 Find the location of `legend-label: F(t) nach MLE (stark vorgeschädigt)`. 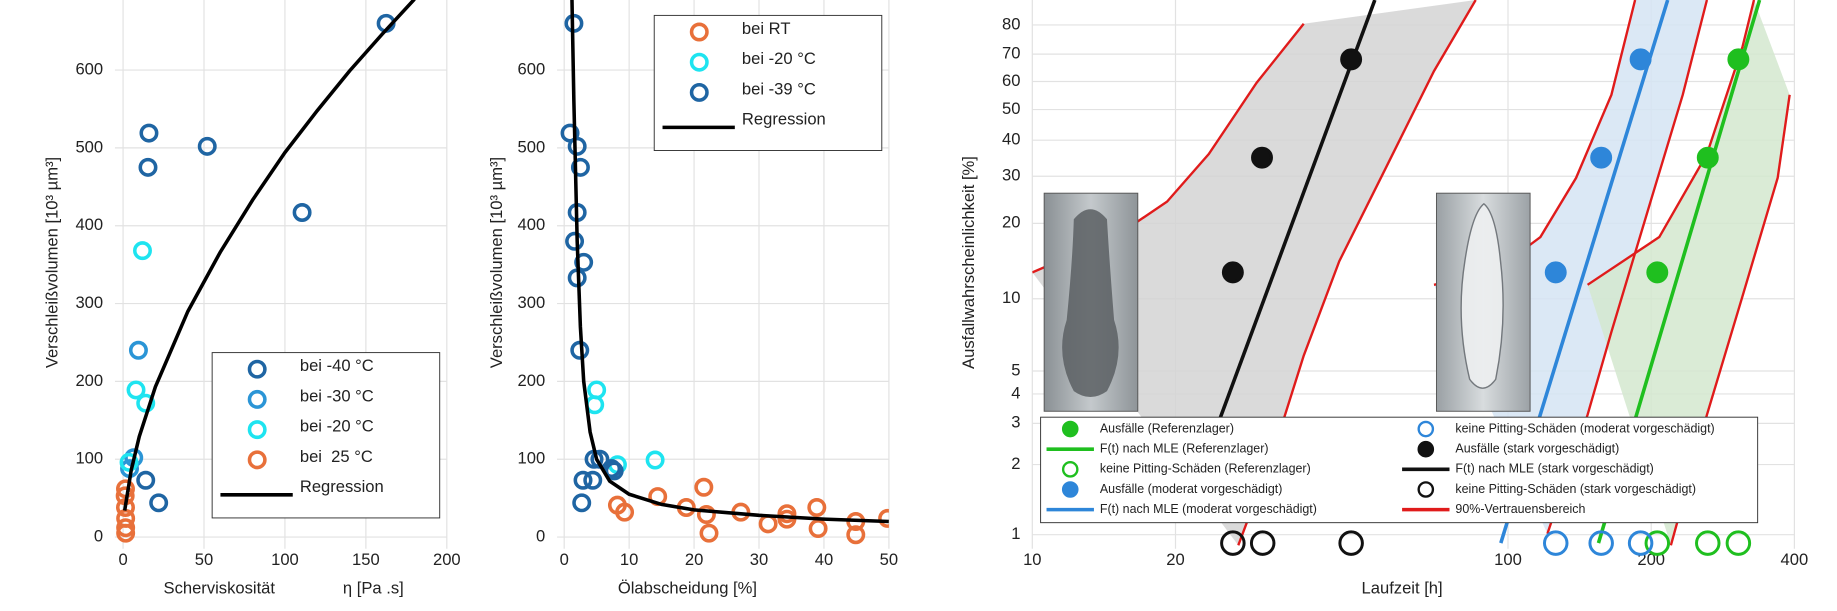

legend-label: F(t) nach MLE (stark vorgeschädigt) is located at coordinates (1554, 469).